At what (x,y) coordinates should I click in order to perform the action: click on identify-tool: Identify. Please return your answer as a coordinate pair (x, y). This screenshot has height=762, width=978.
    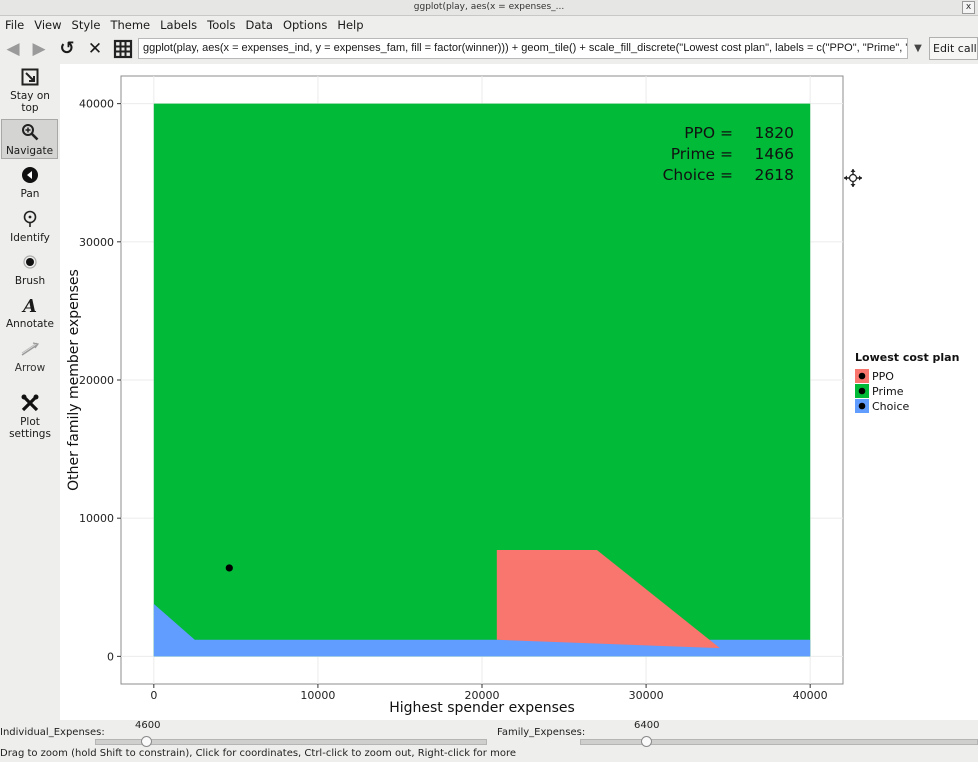
    Looking at the image, I should click on (30, 227).